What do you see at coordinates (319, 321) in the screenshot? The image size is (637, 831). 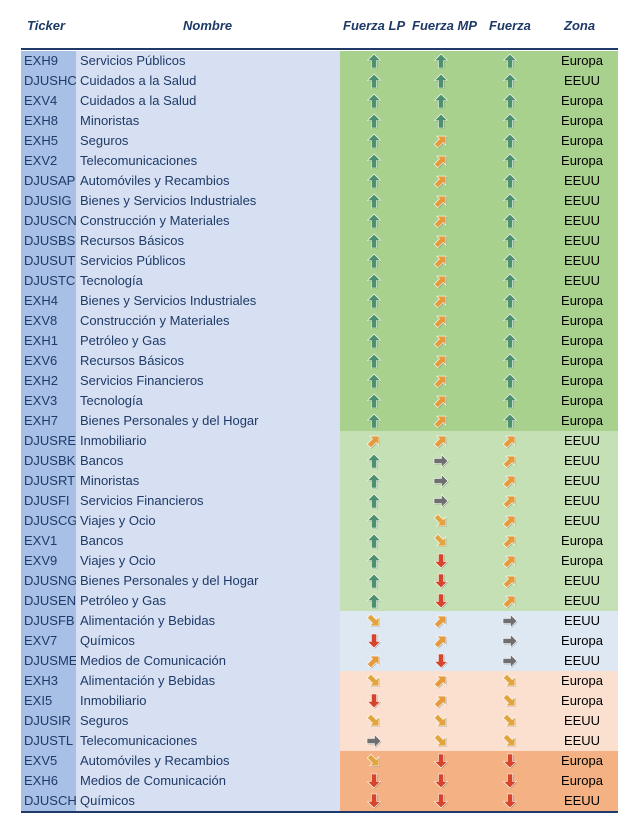 I see `table-row: EXV8 Construcción y Materiales Europa` at bounding box center [319, 321].